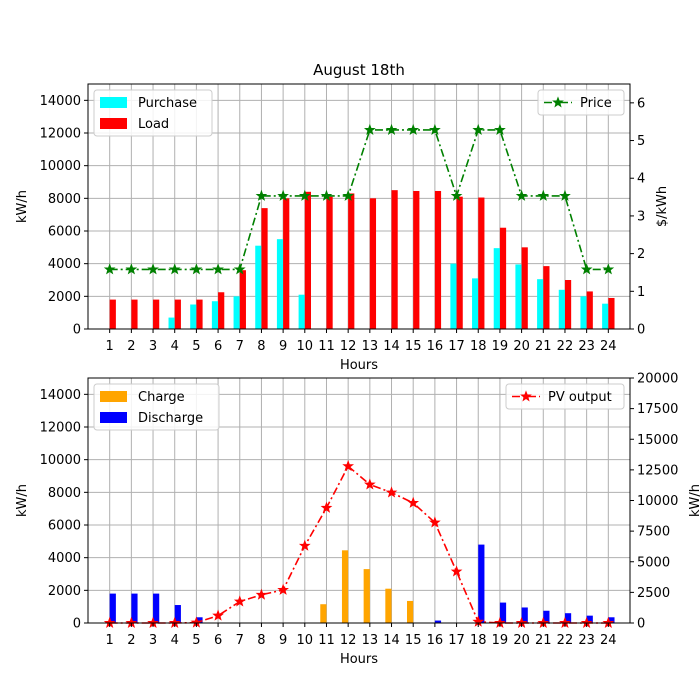 The width and height of the screenshot is (700, 700). I want to click on y2-tick-label: 5000, so click(653, 562).